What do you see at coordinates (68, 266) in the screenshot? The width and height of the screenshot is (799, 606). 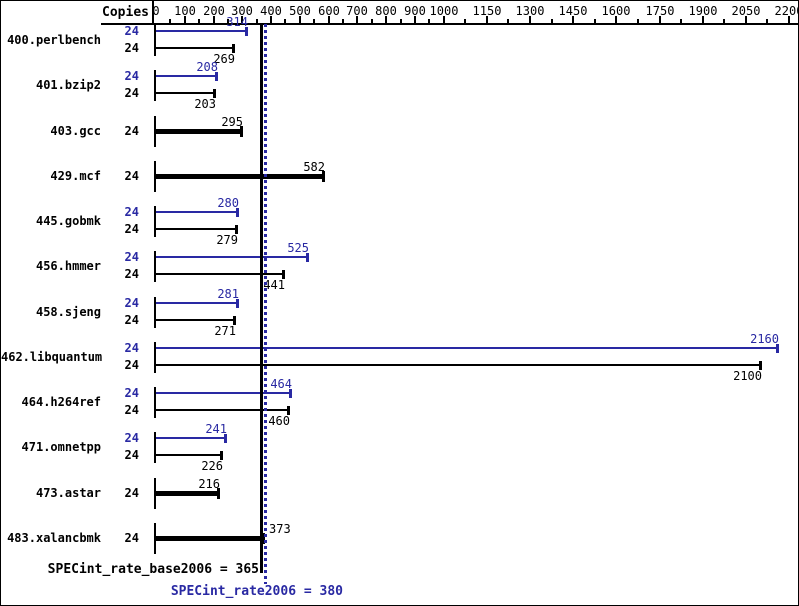 I see `benchmark-label: 456.hmmer` at bounding box center [68, 266].